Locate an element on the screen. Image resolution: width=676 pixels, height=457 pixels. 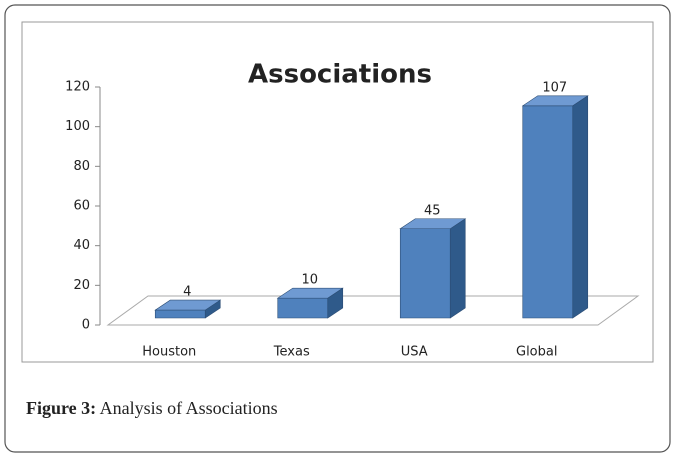
data-label: 4 is located at coordinates (187, 292).